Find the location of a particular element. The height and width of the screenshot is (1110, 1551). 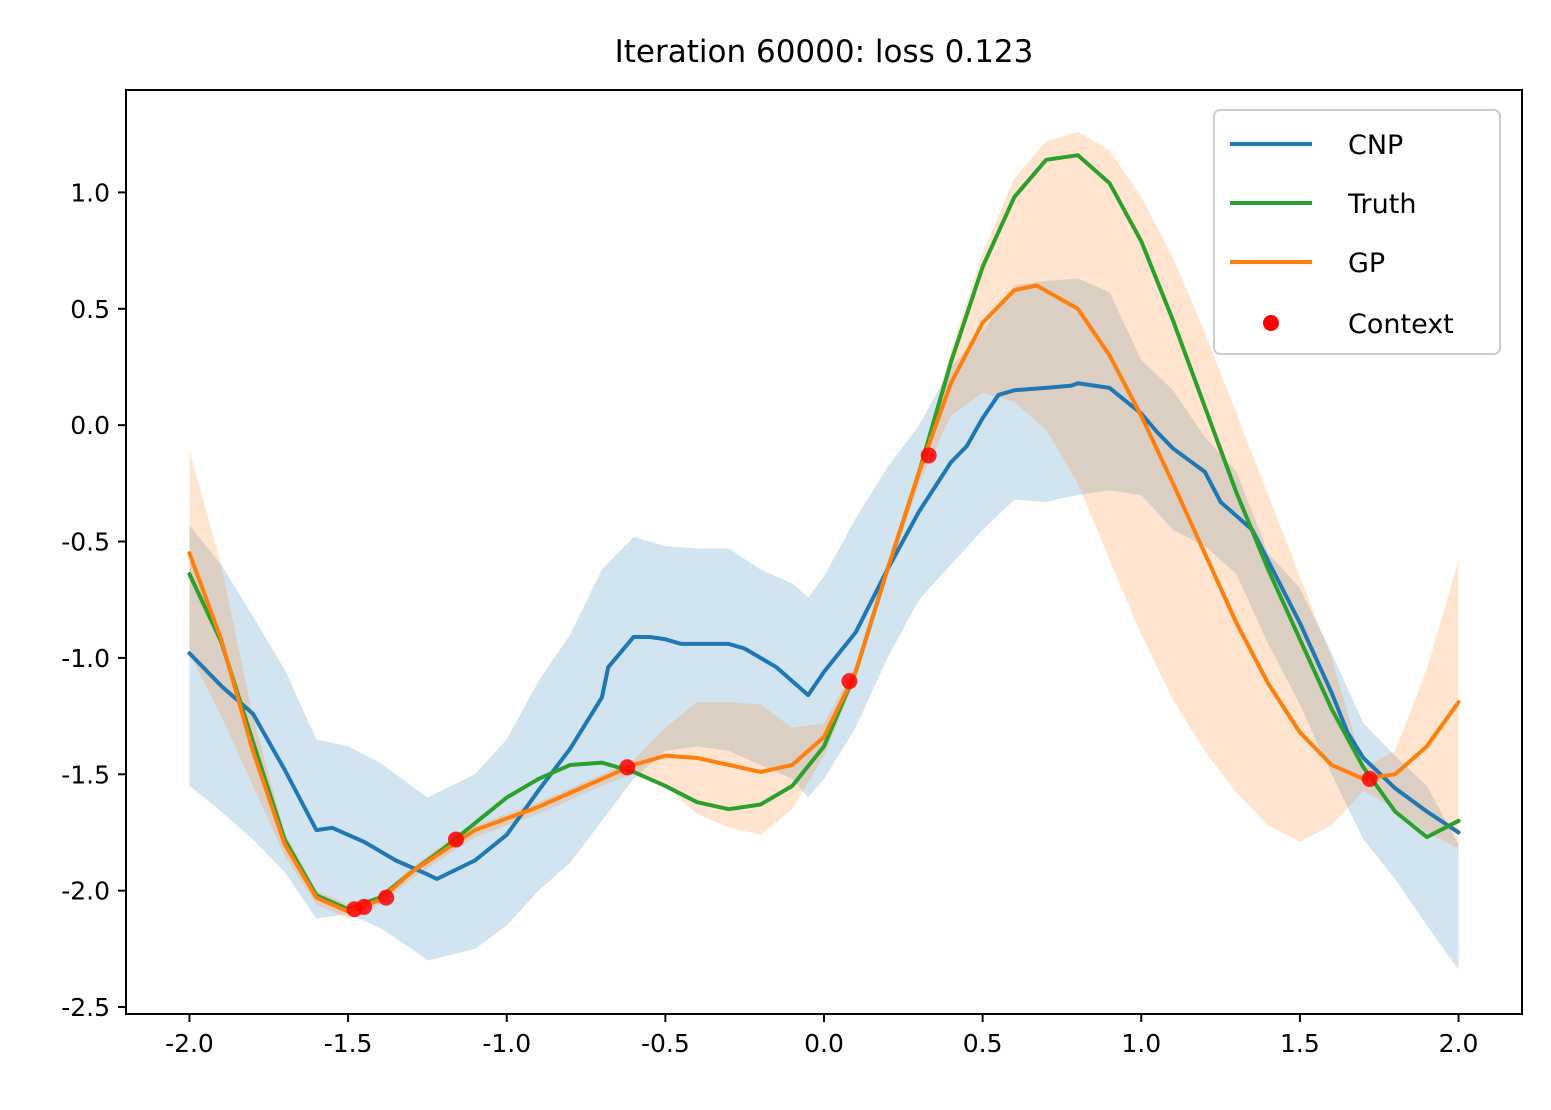

legend: CNP Truth GP Context is located at coordinates (1357, 232).